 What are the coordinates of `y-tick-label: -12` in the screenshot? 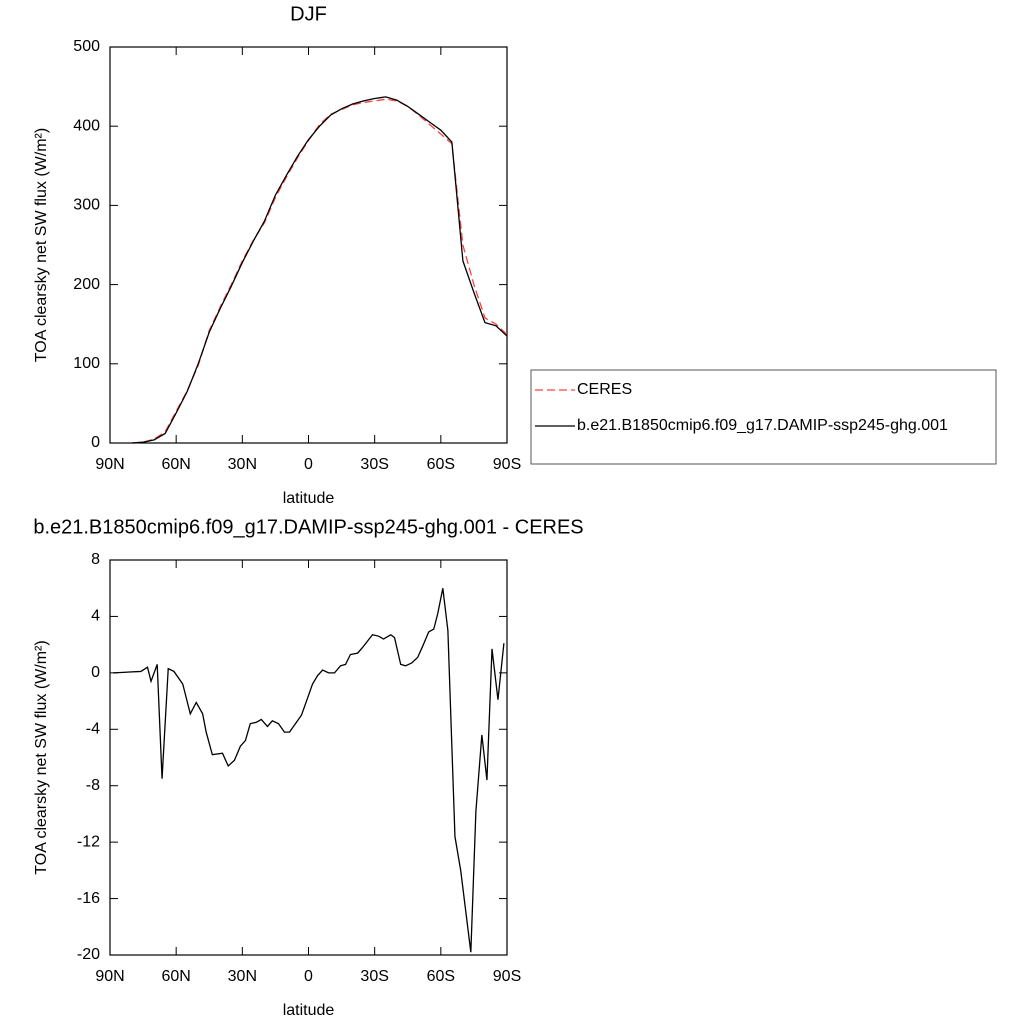 It's located at (88, 841).